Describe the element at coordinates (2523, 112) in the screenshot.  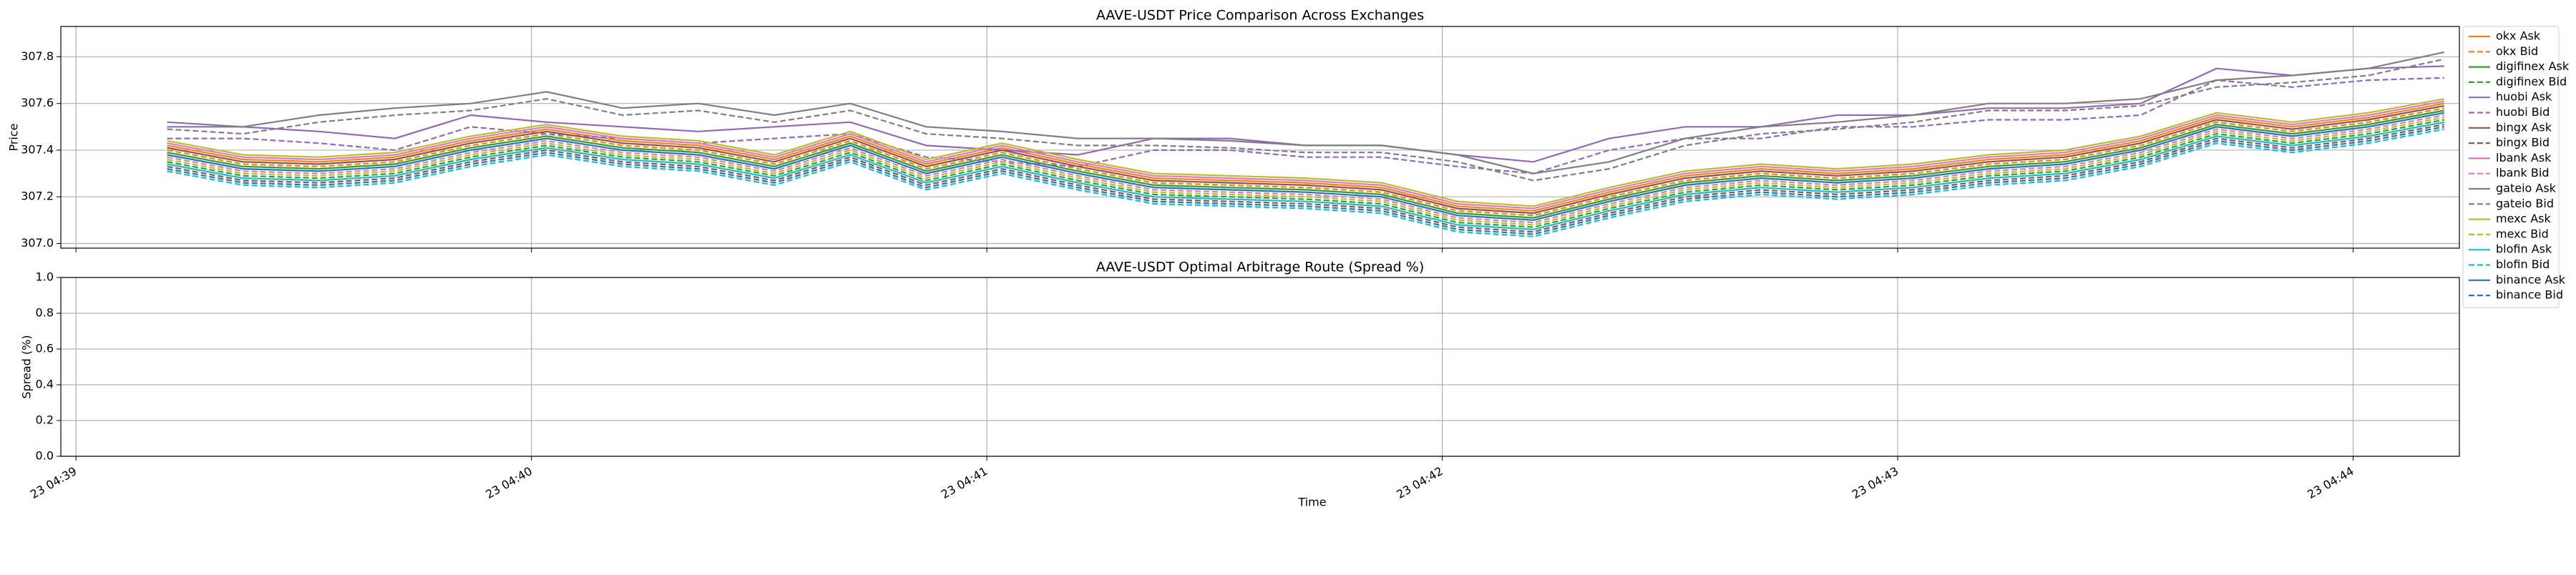
I see `legend-label: huobi Bid` at that location.